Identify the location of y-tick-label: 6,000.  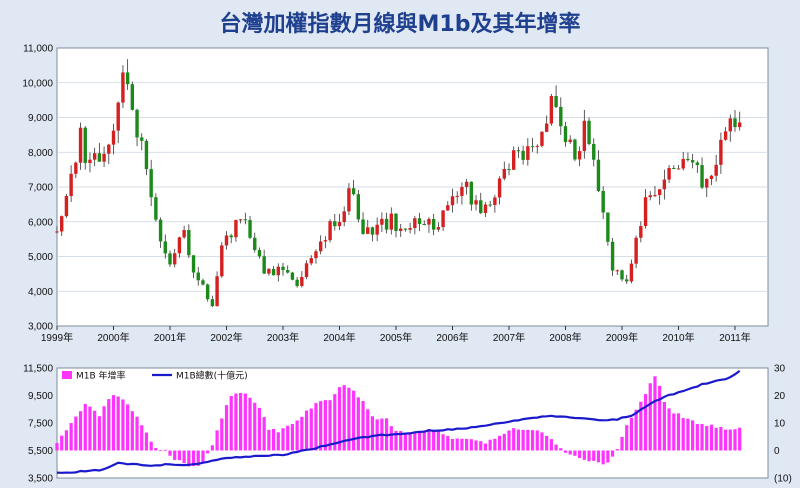
(40, 222).